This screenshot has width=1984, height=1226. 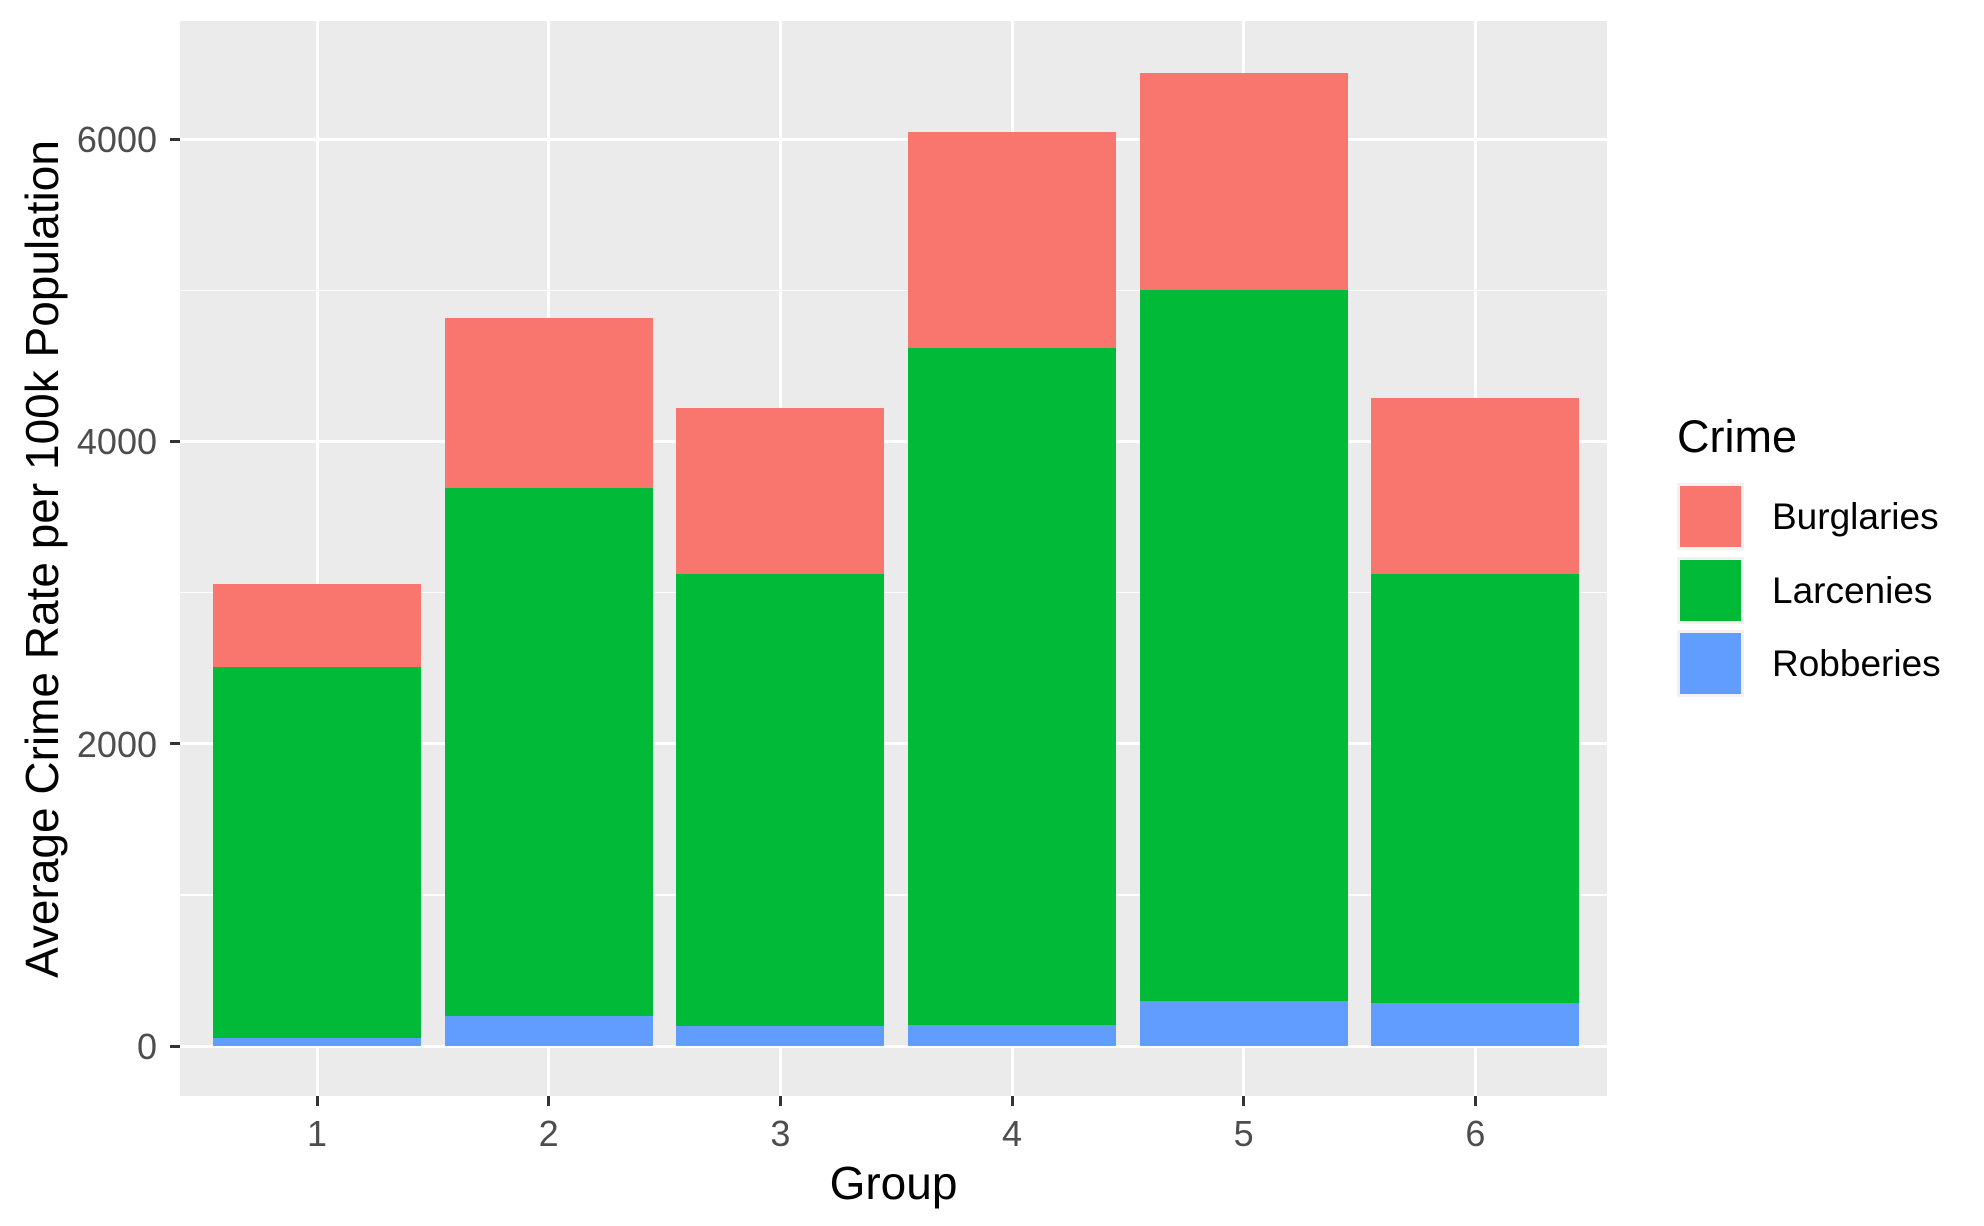 I want to click on legend-item-larcenies: Larcenies, so click(x=1805, y=590).